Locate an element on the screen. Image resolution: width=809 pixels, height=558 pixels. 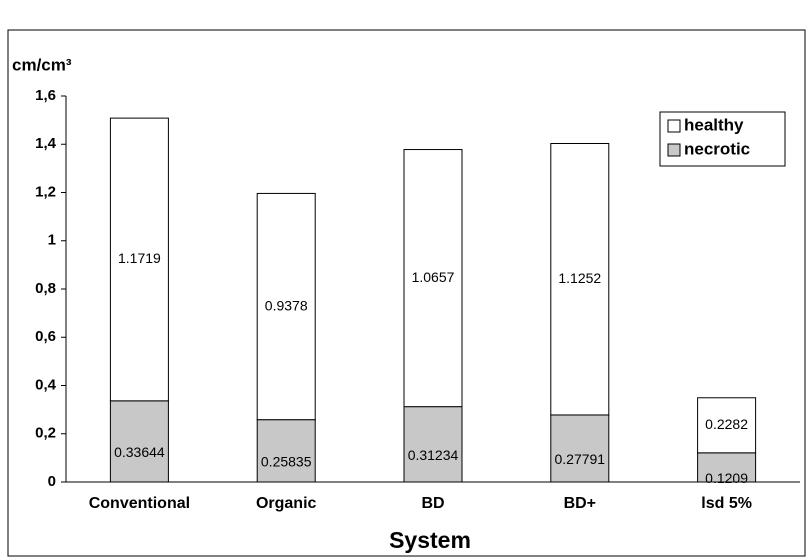
y-tick-label: 1,6 is located at coordinates (45, 95).